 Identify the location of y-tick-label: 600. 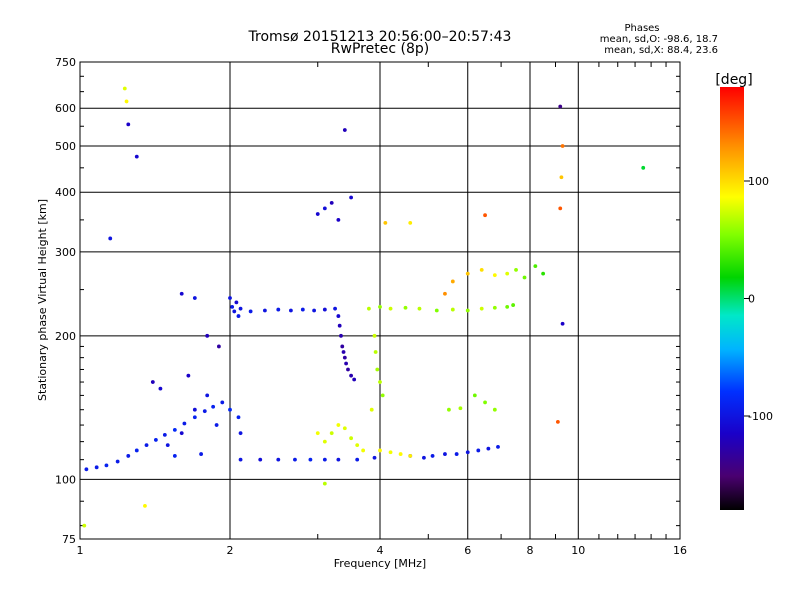
(65, 108).